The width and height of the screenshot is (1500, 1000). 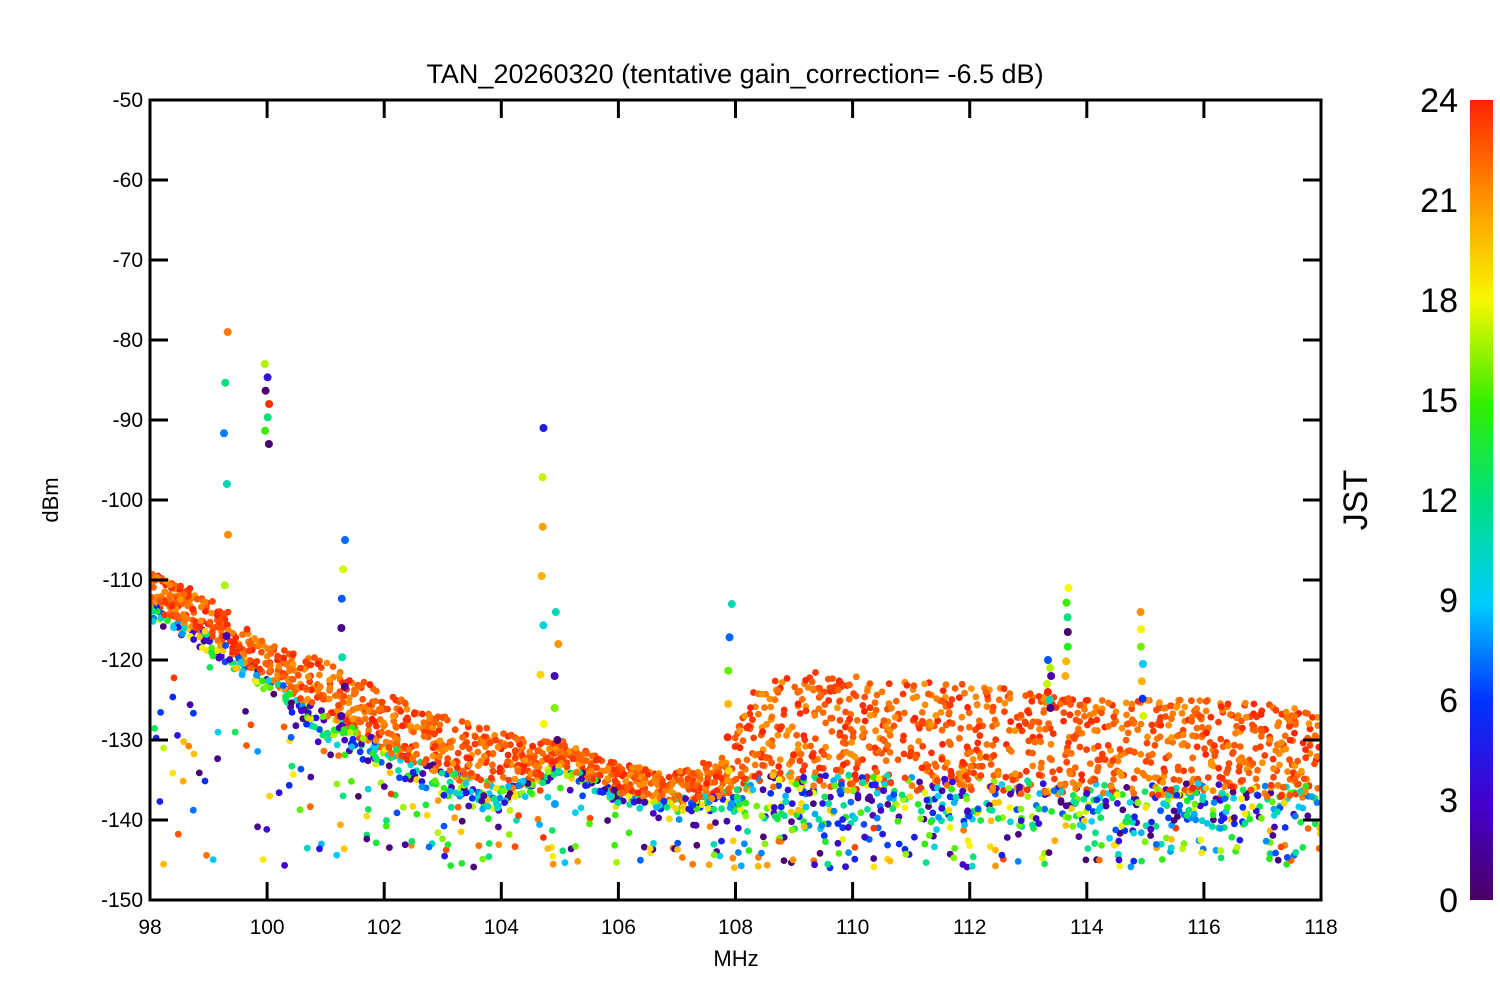 What do you see at coordinates (852, 927) in the screenshot?
I see `x-tick-label: 110` at bounding box center [852, 927].